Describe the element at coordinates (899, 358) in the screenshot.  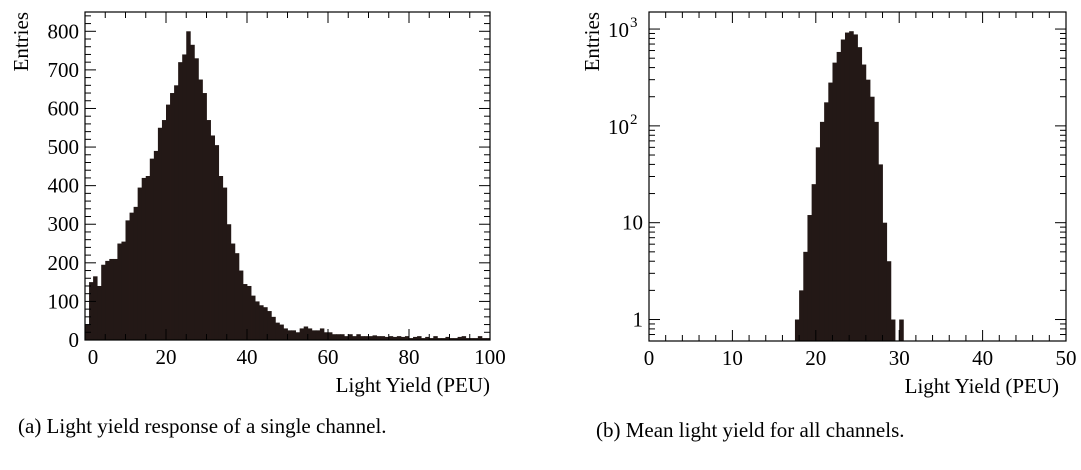
I see `x-tick-label: 30` at that location.